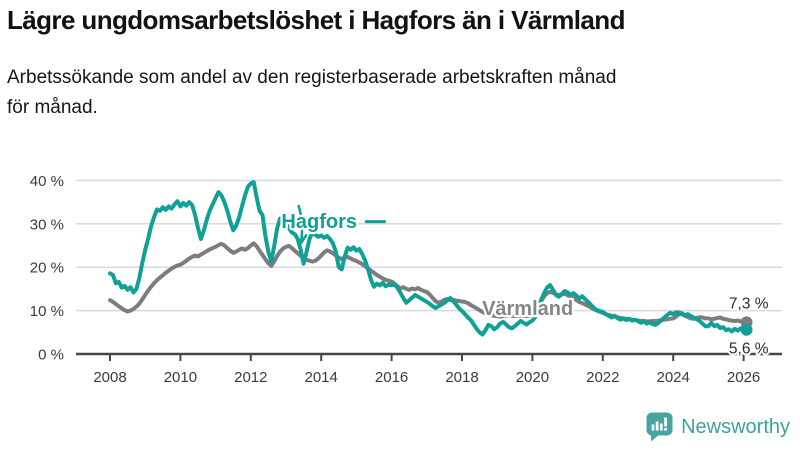 The height and width of the screenshot is (450, 800). I want to click on x-tick-label-2014: 2014, so click(321, 377).